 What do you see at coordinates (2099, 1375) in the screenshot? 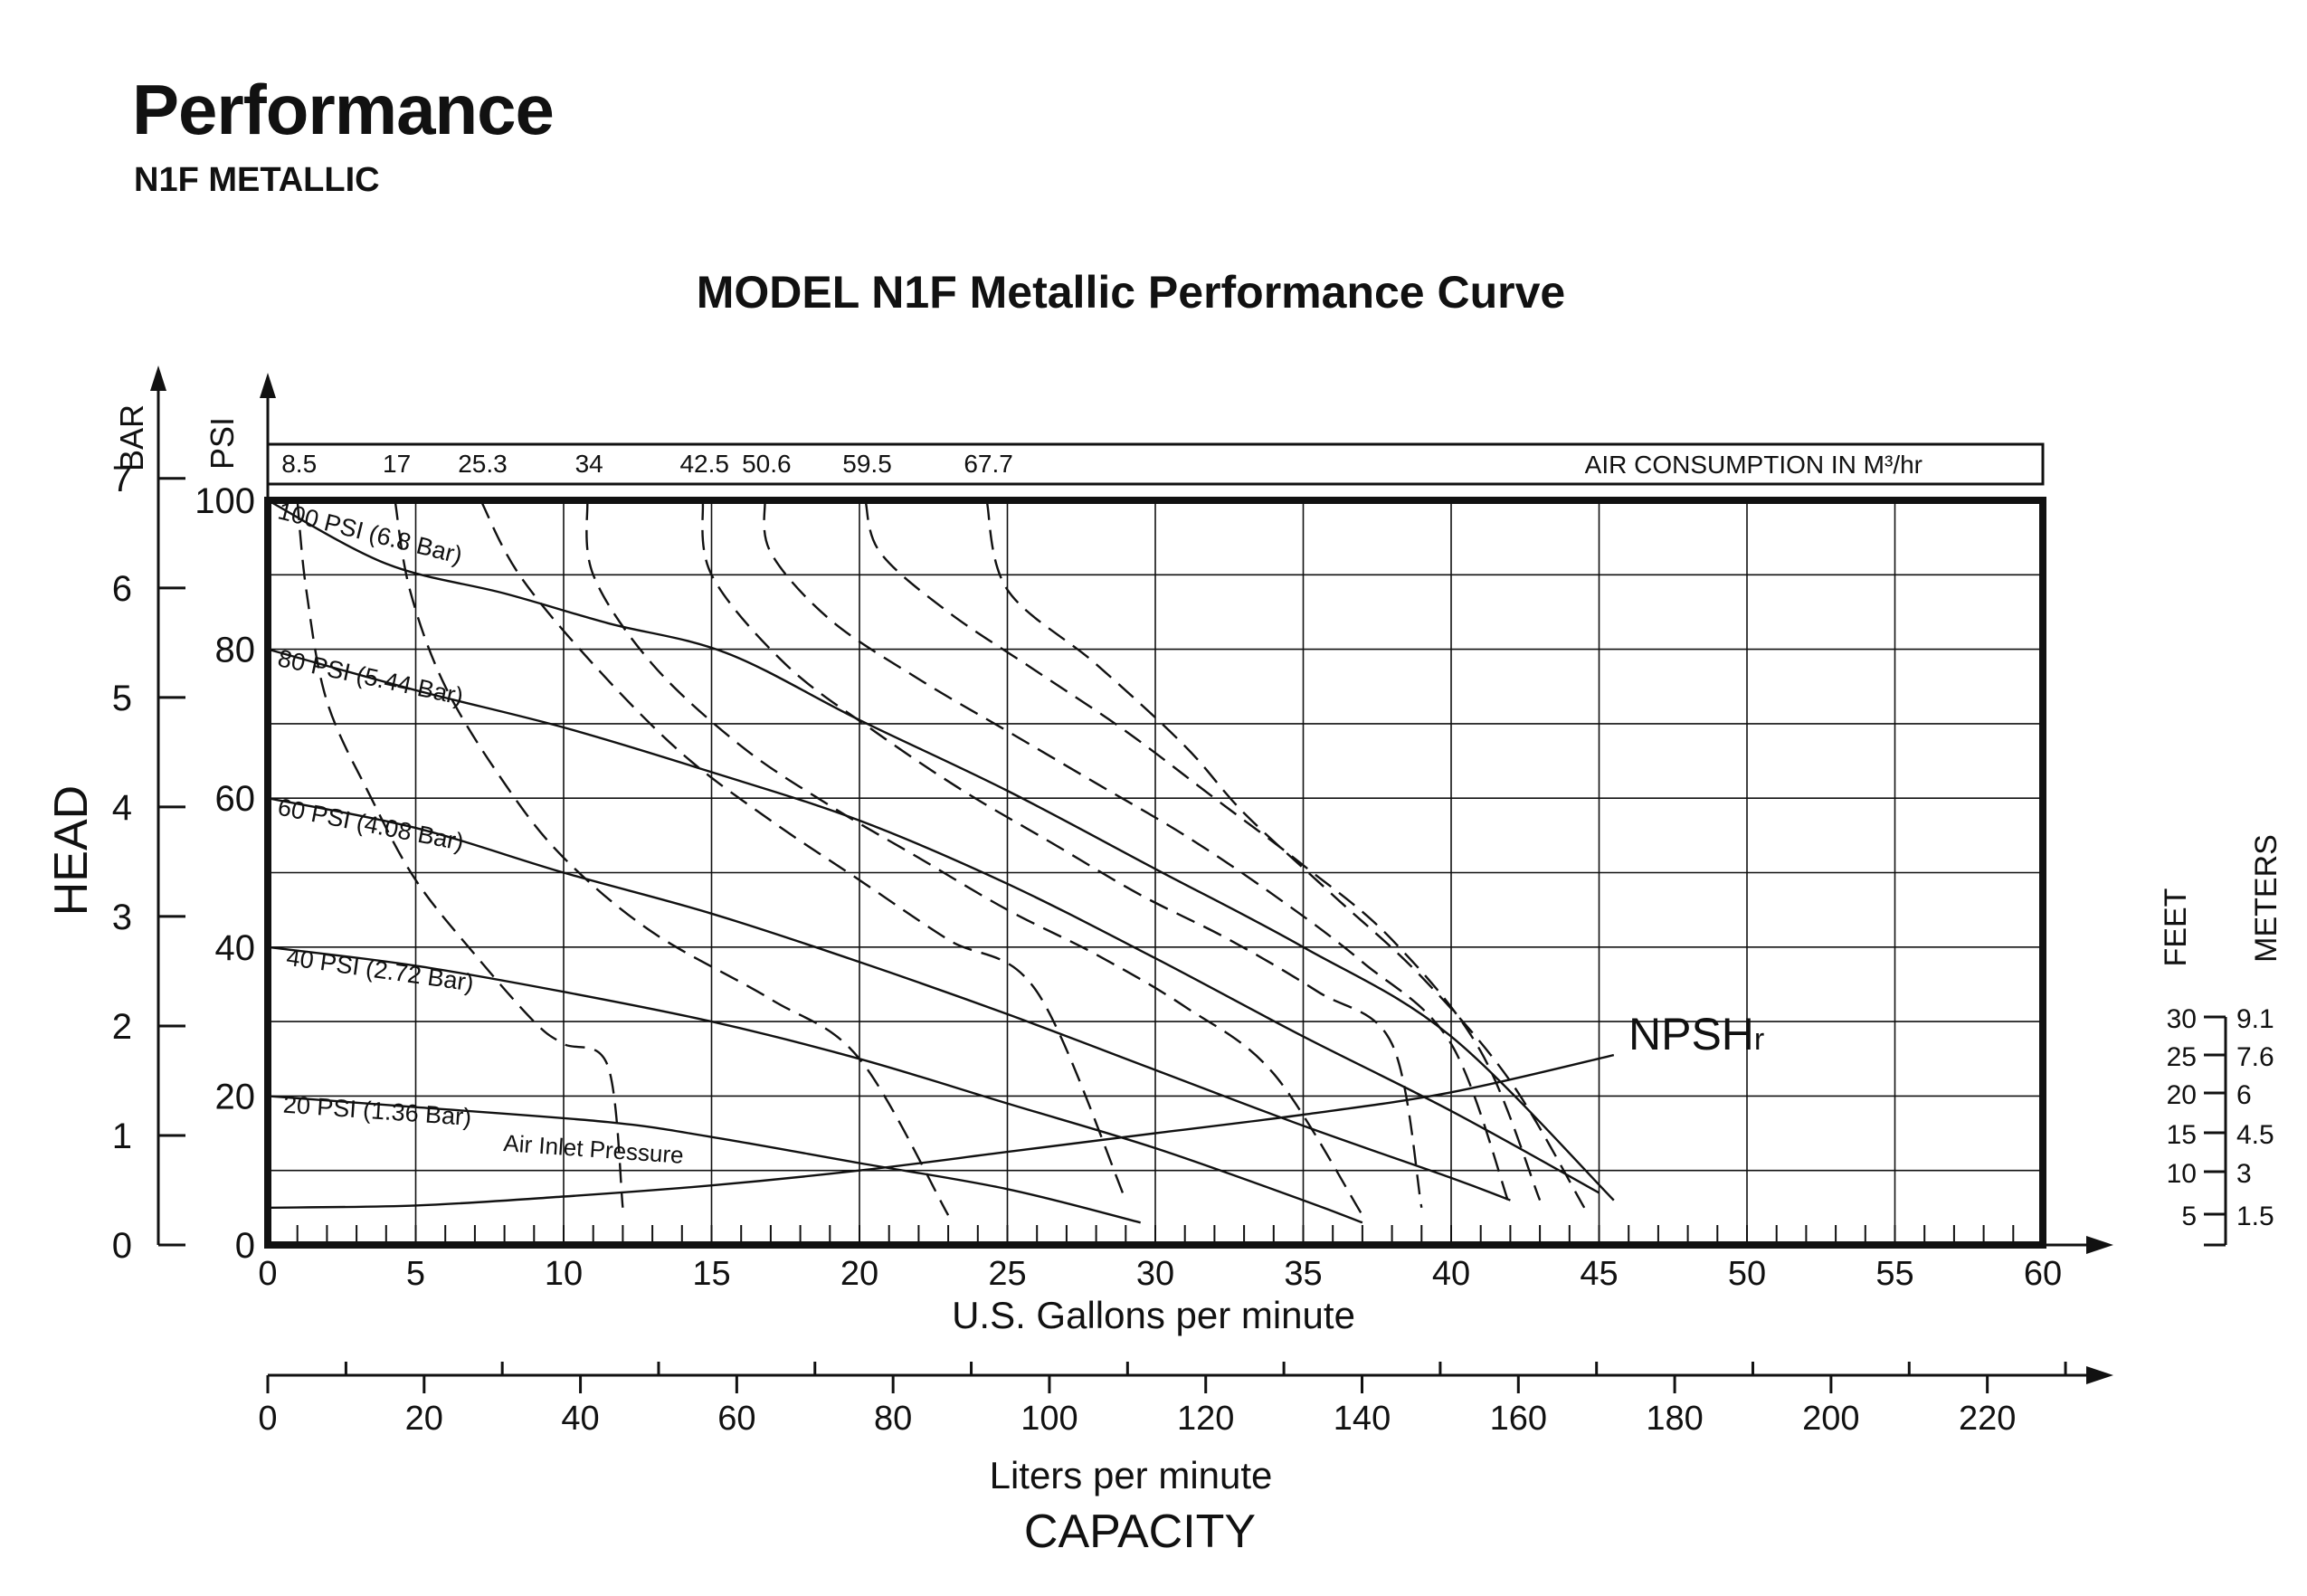
I see `lpm-axis-arrow` at bounding box center [2099, 1375].